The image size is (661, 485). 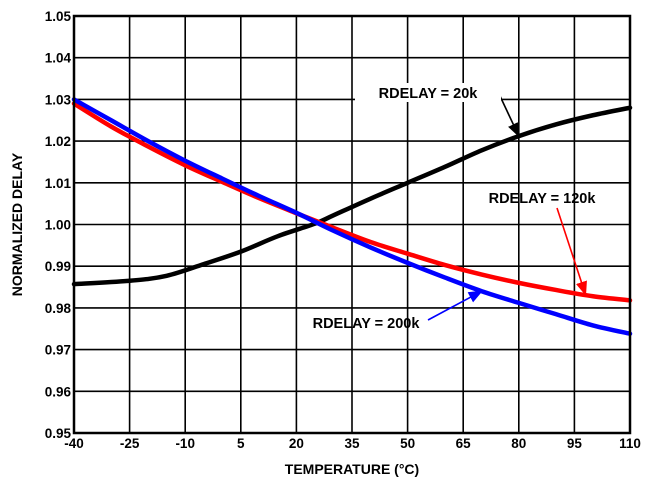 What do you see at coordinates (352, 443) in the screenshot?
I see `x-tick-label: 35` at bounding box center [352, 443].